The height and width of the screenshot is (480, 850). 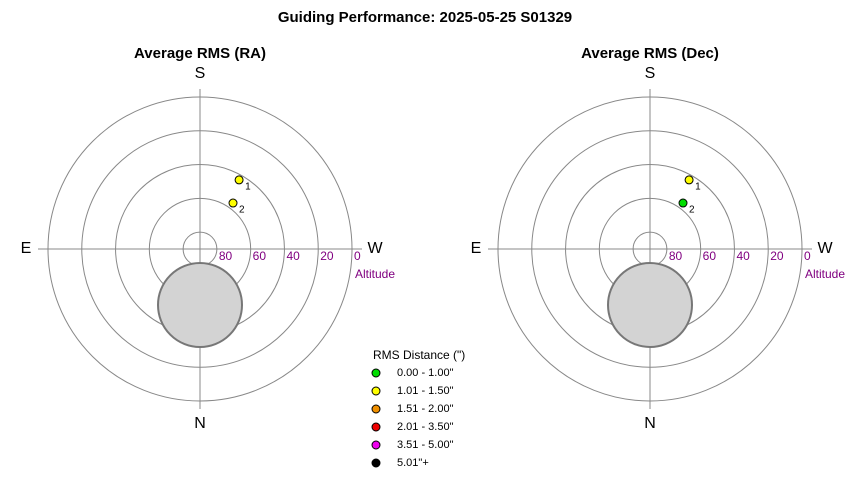 I want to click on legend-title: RMS Distance ("), so click(x=419, y=355).